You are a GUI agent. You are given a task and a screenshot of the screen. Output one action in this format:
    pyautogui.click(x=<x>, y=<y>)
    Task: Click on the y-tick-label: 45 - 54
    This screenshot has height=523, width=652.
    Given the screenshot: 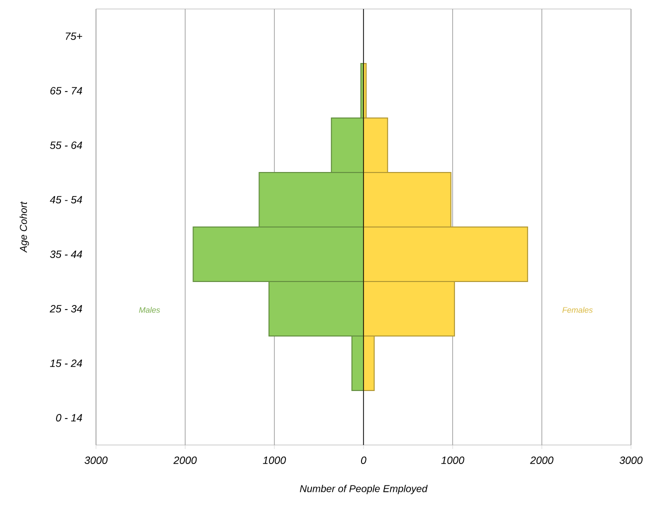 What is the action you would take?
    pyautogui.click(x=66, y=200)
    